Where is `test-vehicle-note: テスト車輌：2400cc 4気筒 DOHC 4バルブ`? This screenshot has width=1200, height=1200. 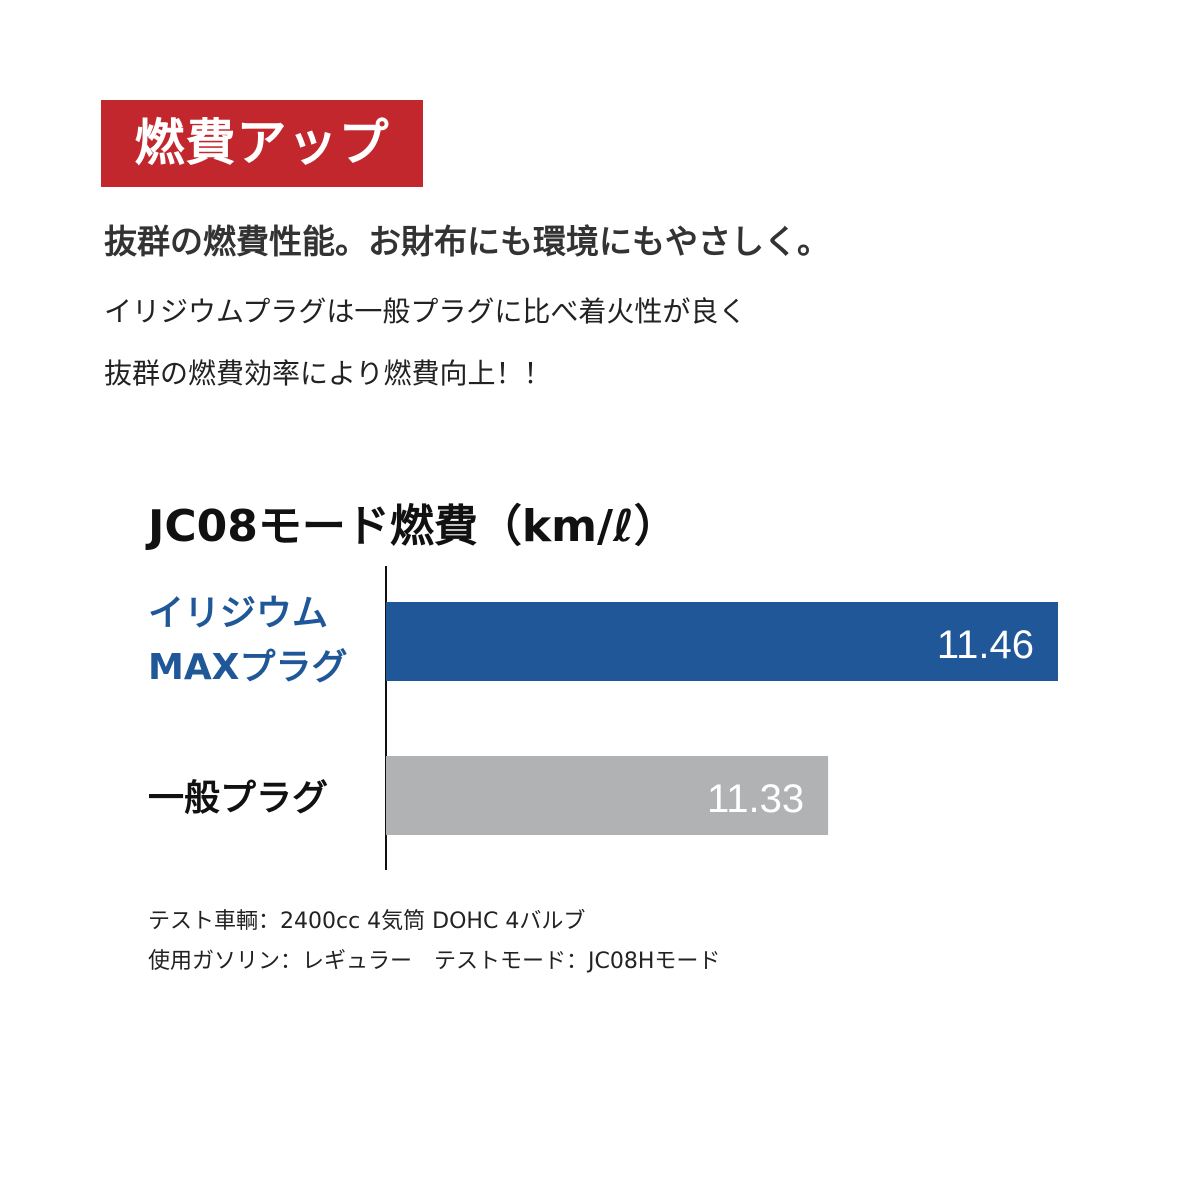
test-vehicle-note: テスト車輌：2400cc 4気筒 DOHC 4バルブ is located at coordinates (367, 921).